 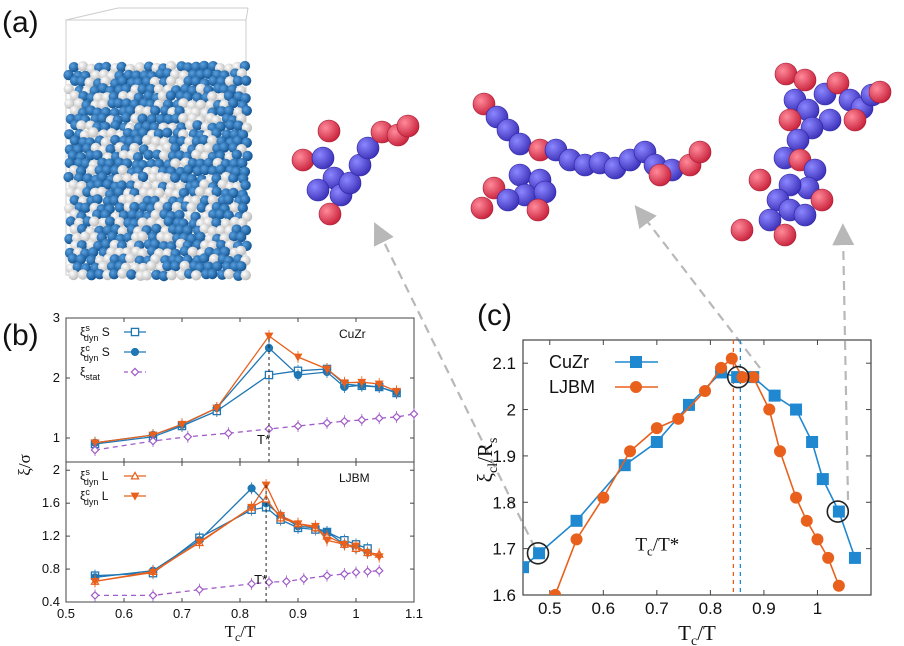 What do you see at coordinates (51, 568) in the screenshot?
I see `y-tick-label: 0.8` at bounding box center [51, 568].